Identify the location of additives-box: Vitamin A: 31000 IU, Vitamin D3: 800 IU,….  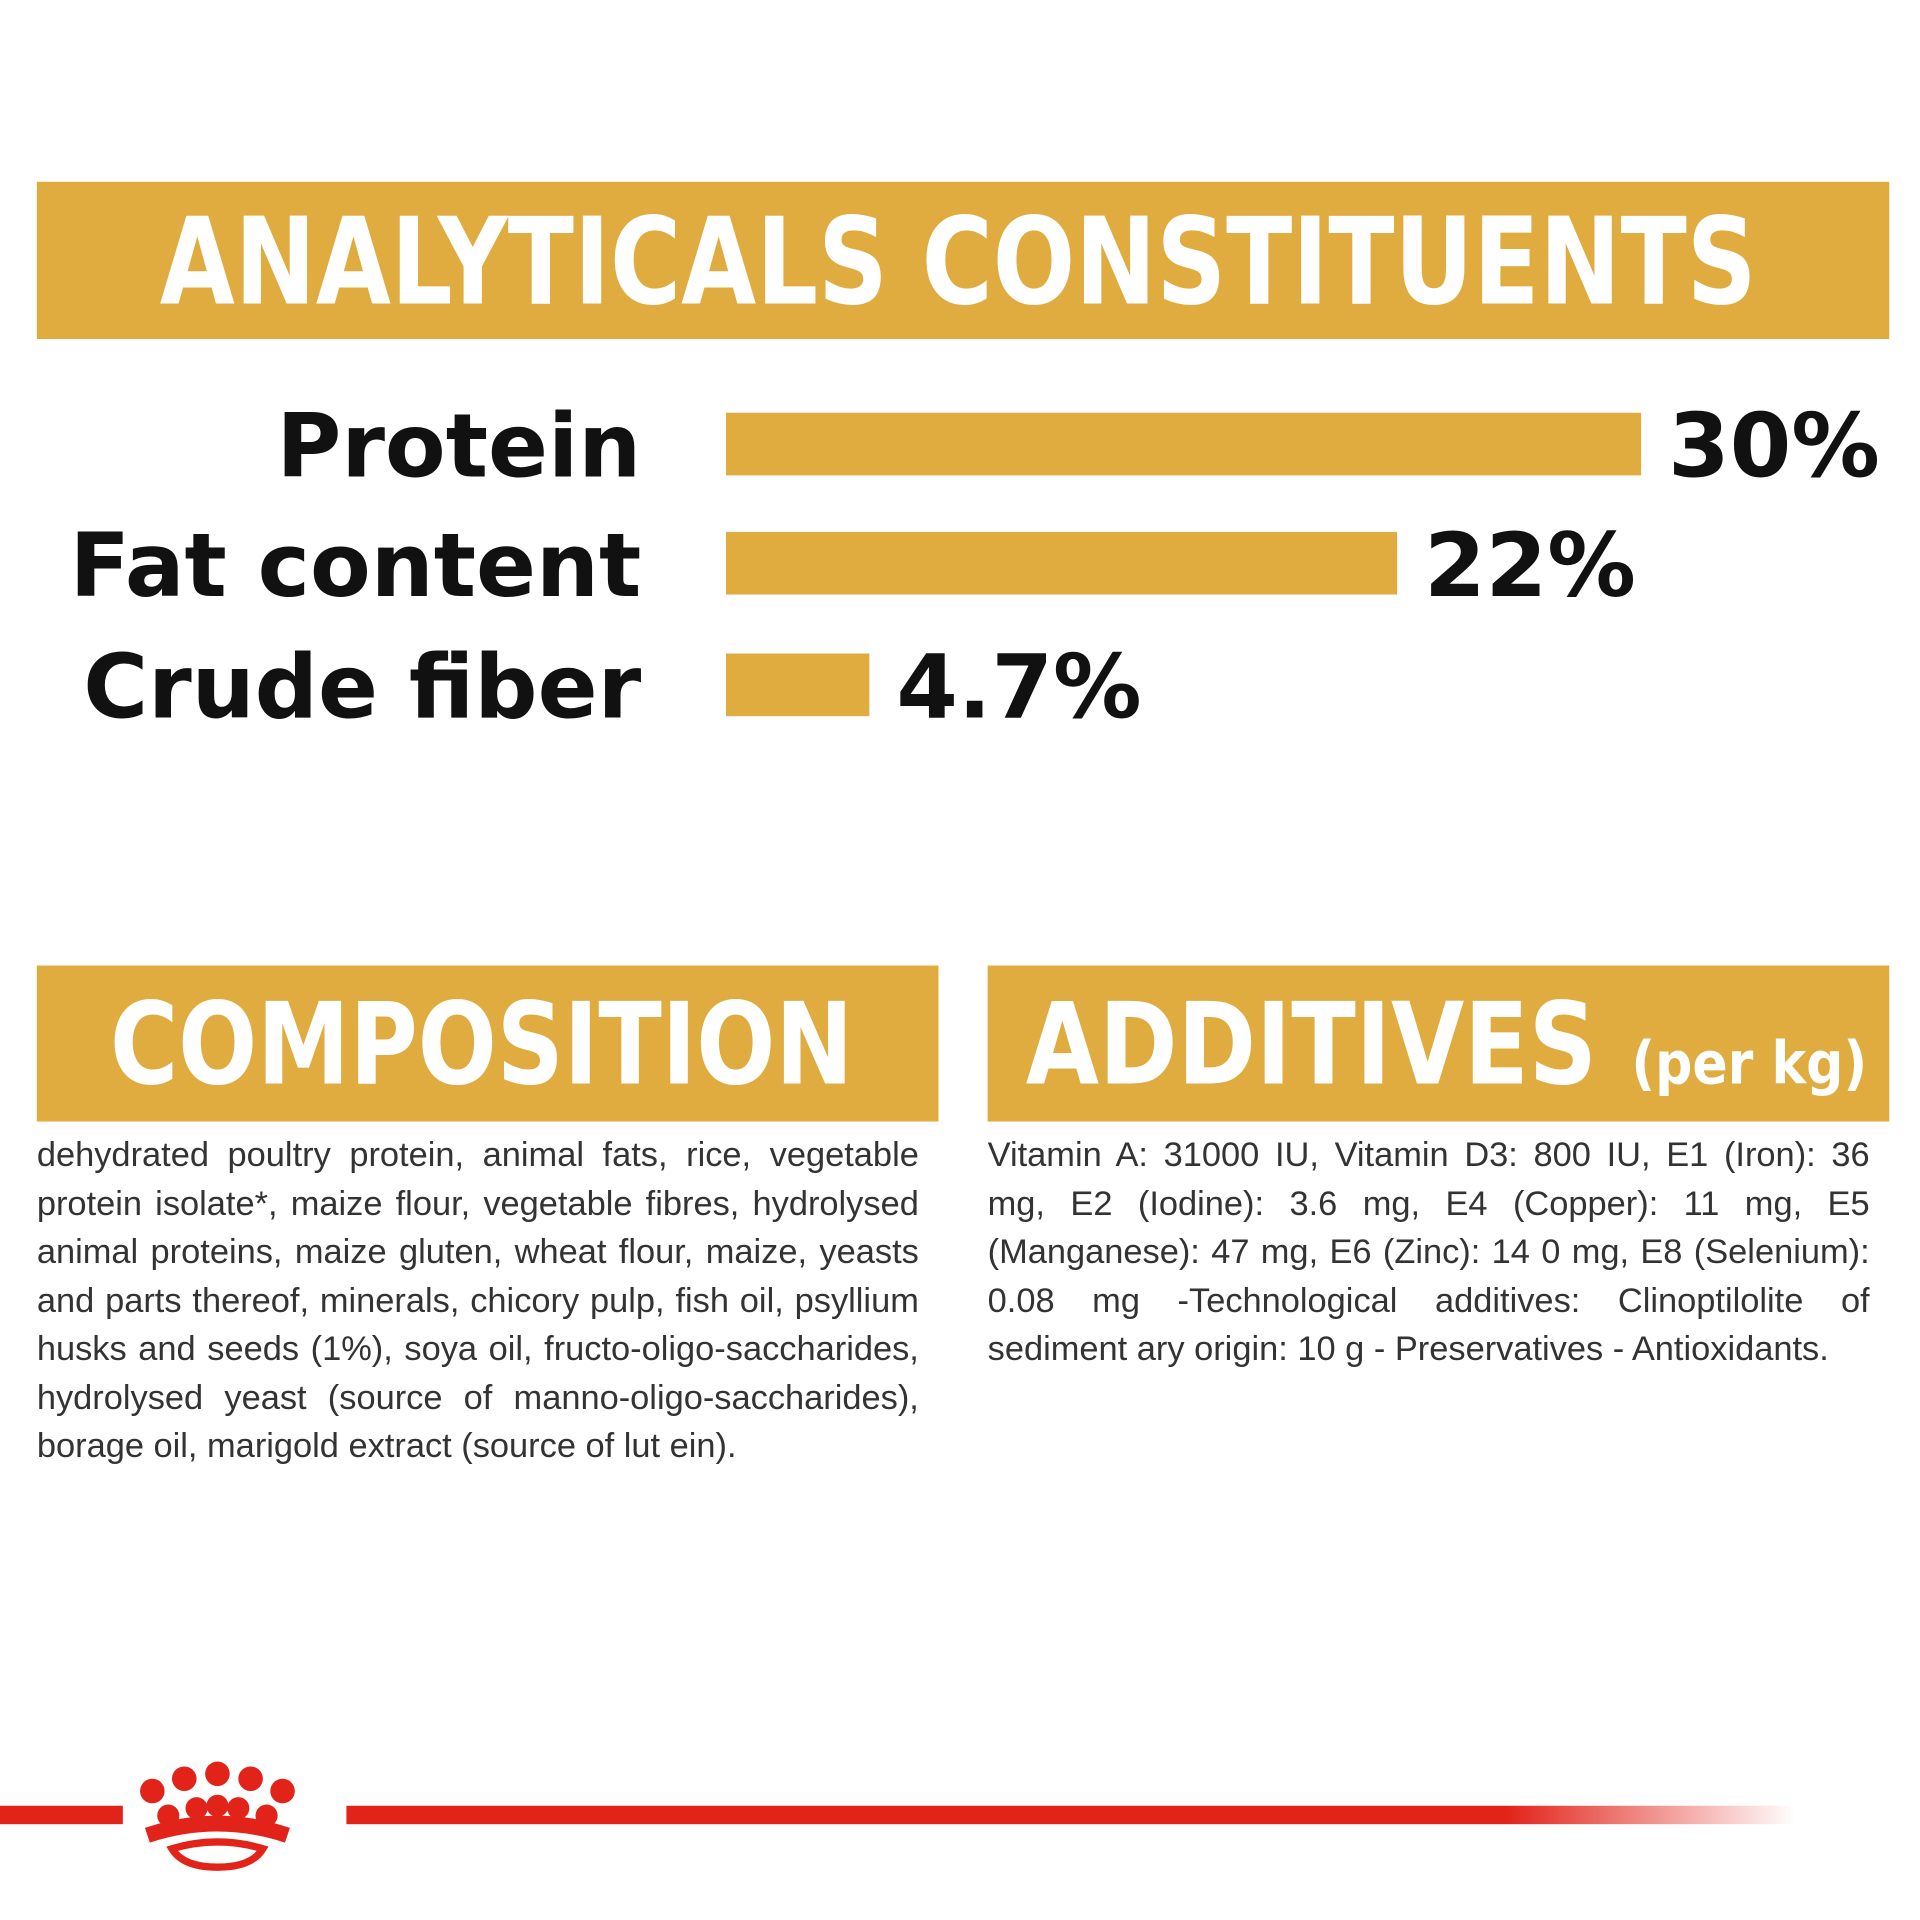
(1428, 1251).